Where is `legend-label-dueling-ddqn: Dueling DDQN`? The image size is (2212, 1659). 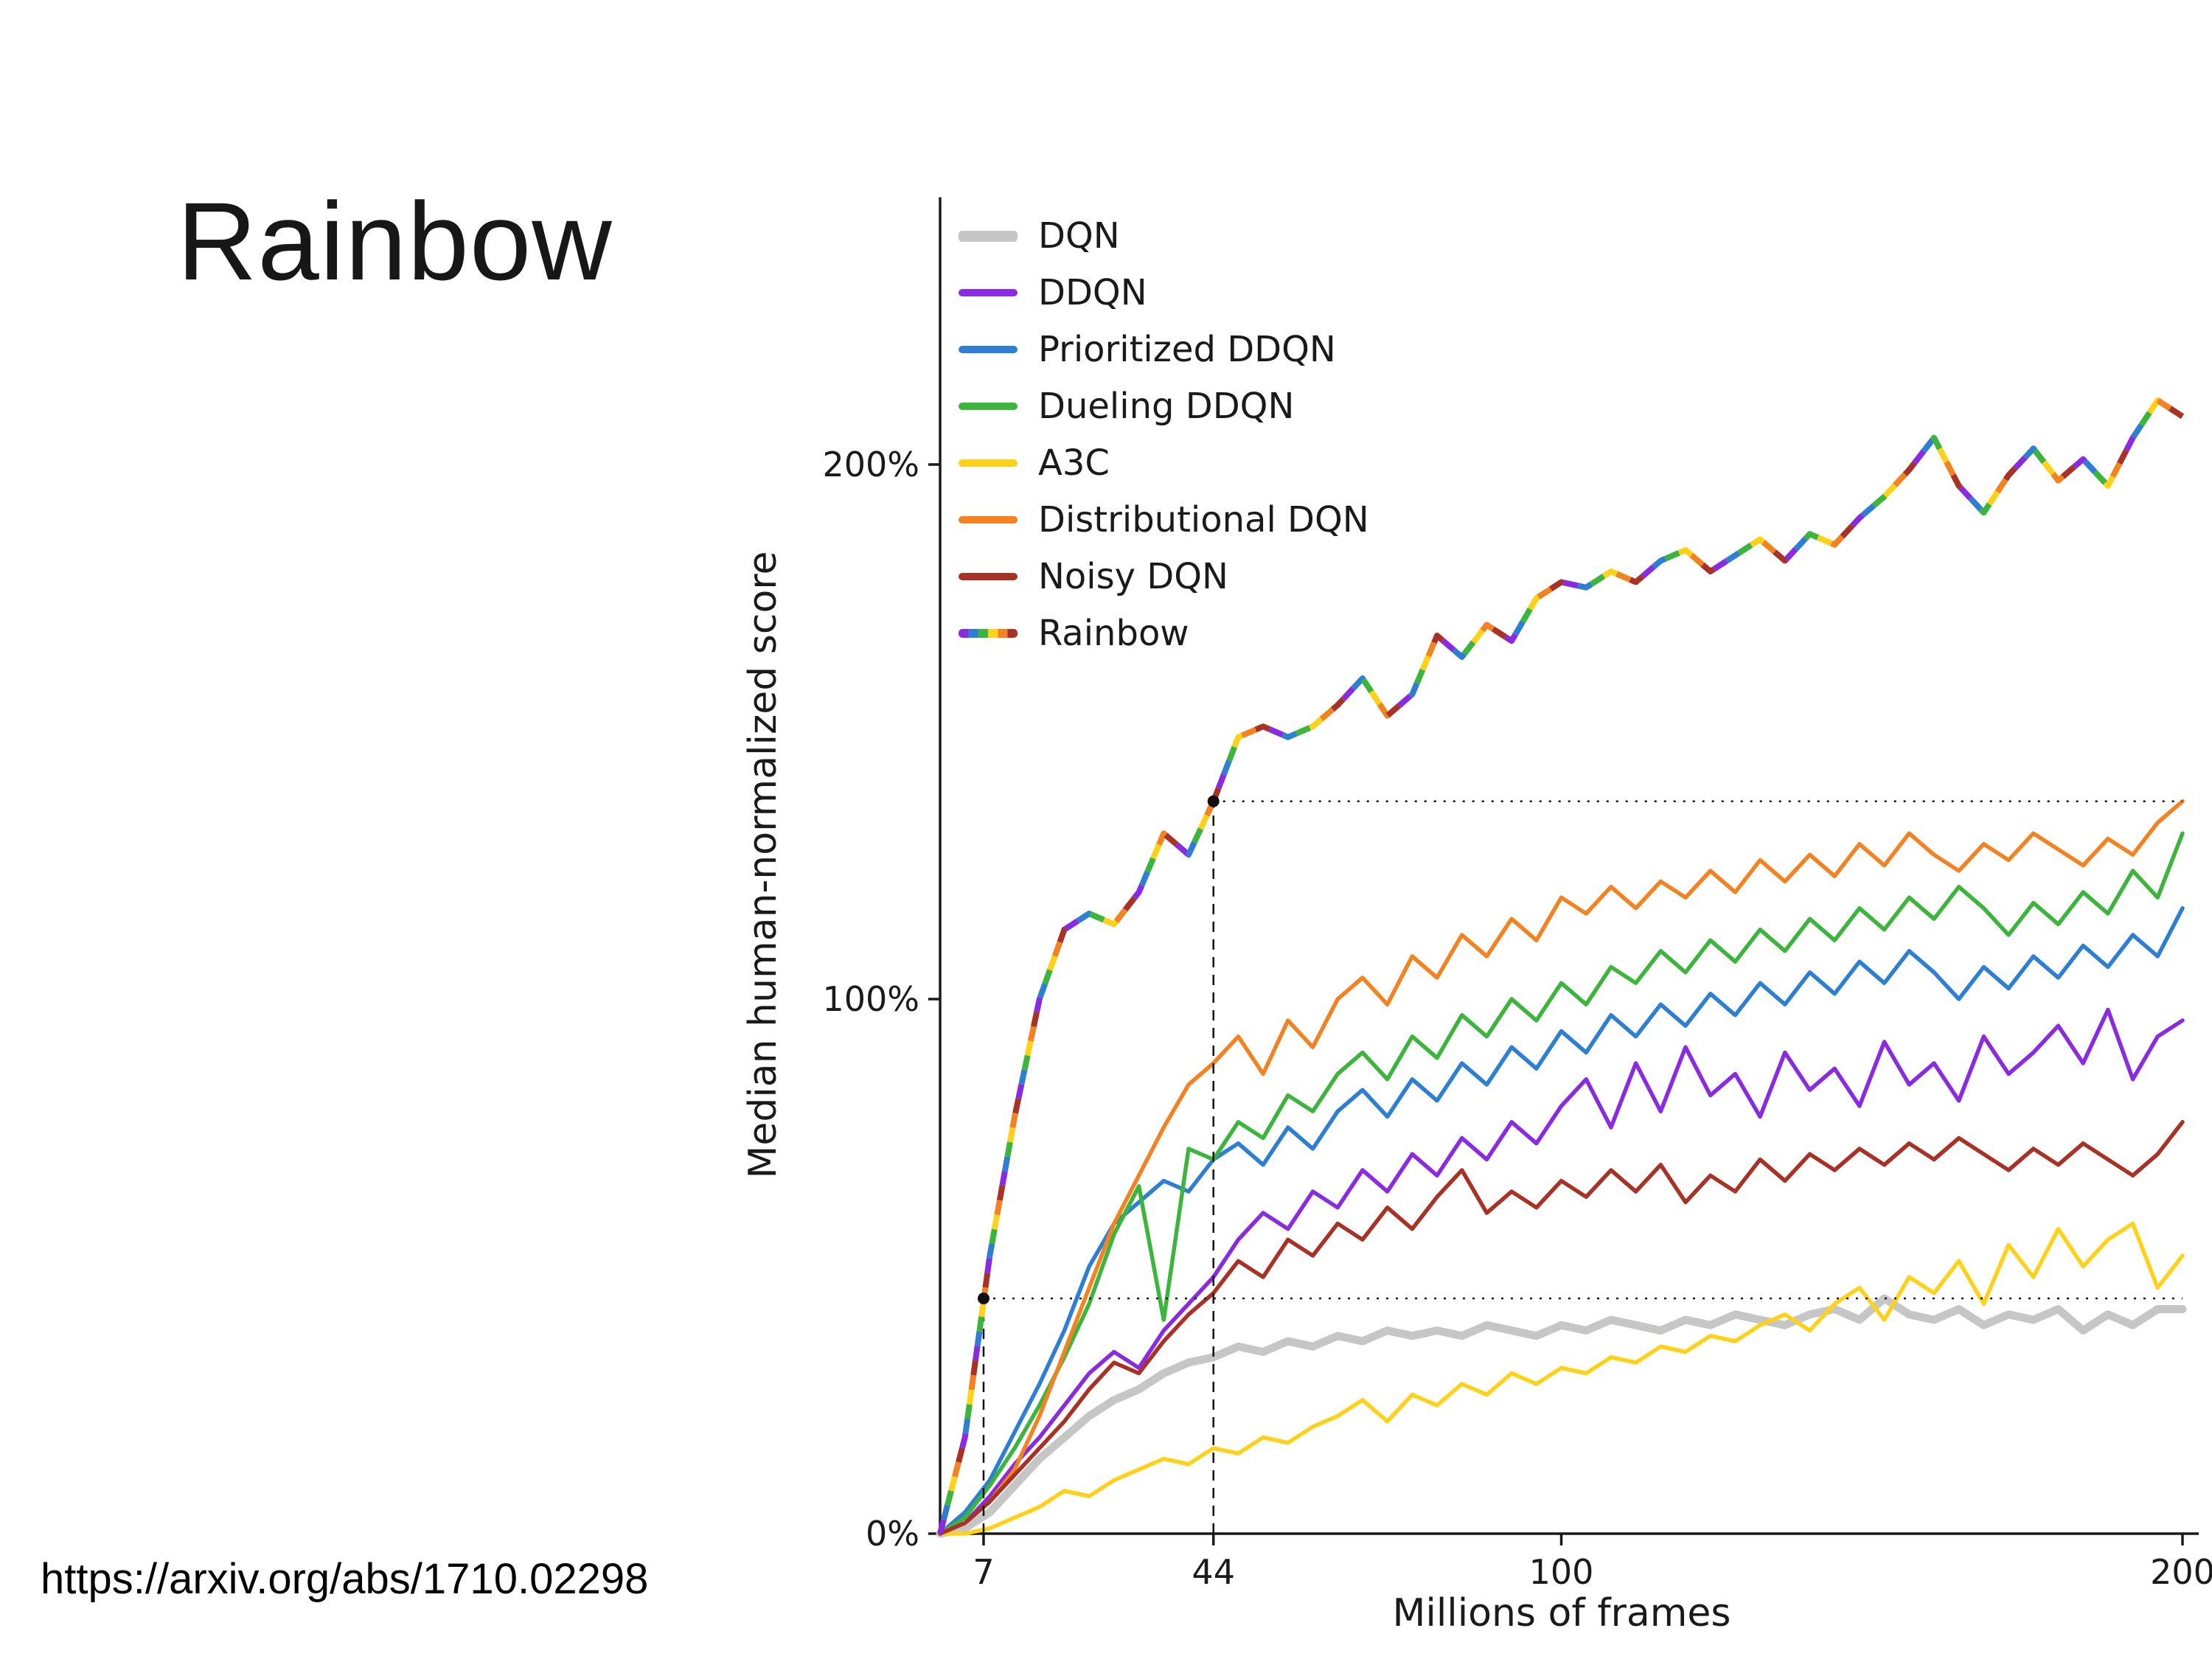
legend-label-dueling-ddqn: Dueling DDQN is located at coordinates (1166, 406).